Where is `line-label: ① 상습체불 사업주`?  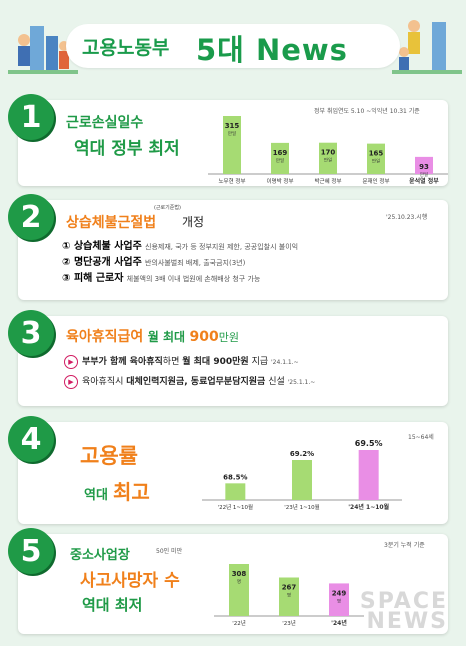
line-label: ① 상습체불 사업주 is located at coordinates (102, 246).